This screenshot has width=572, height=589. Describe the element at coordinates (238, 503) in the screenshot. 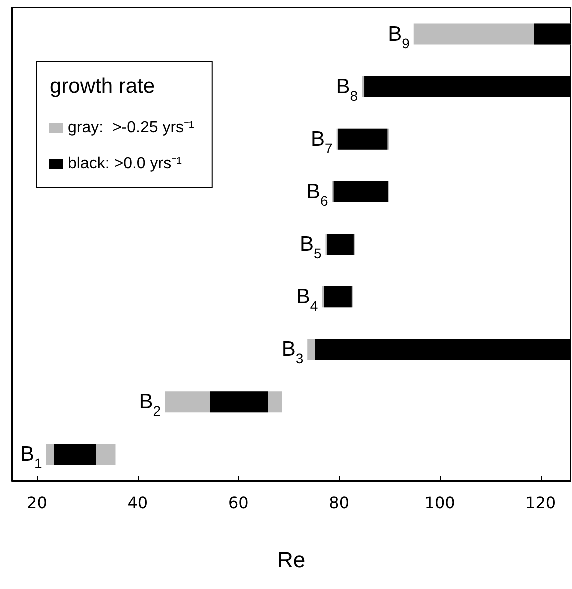

I see `x-tick-label: 60` at that location.